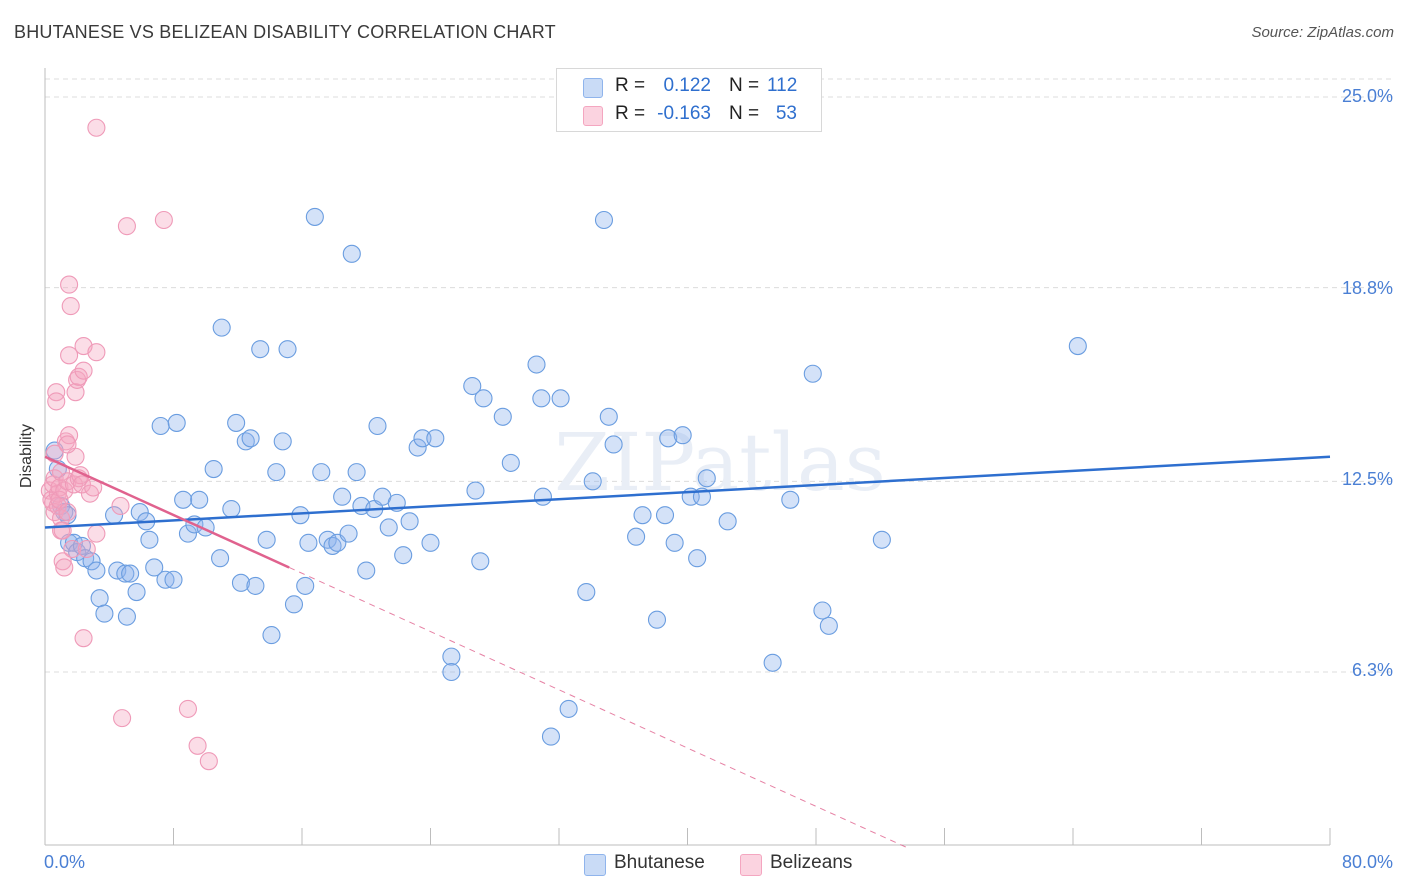 This screenshot has width=1406, height=892. Describe the element at coordinates (751, 865) in the screenshot. I see `belizeans-legend-swatch` at that location.